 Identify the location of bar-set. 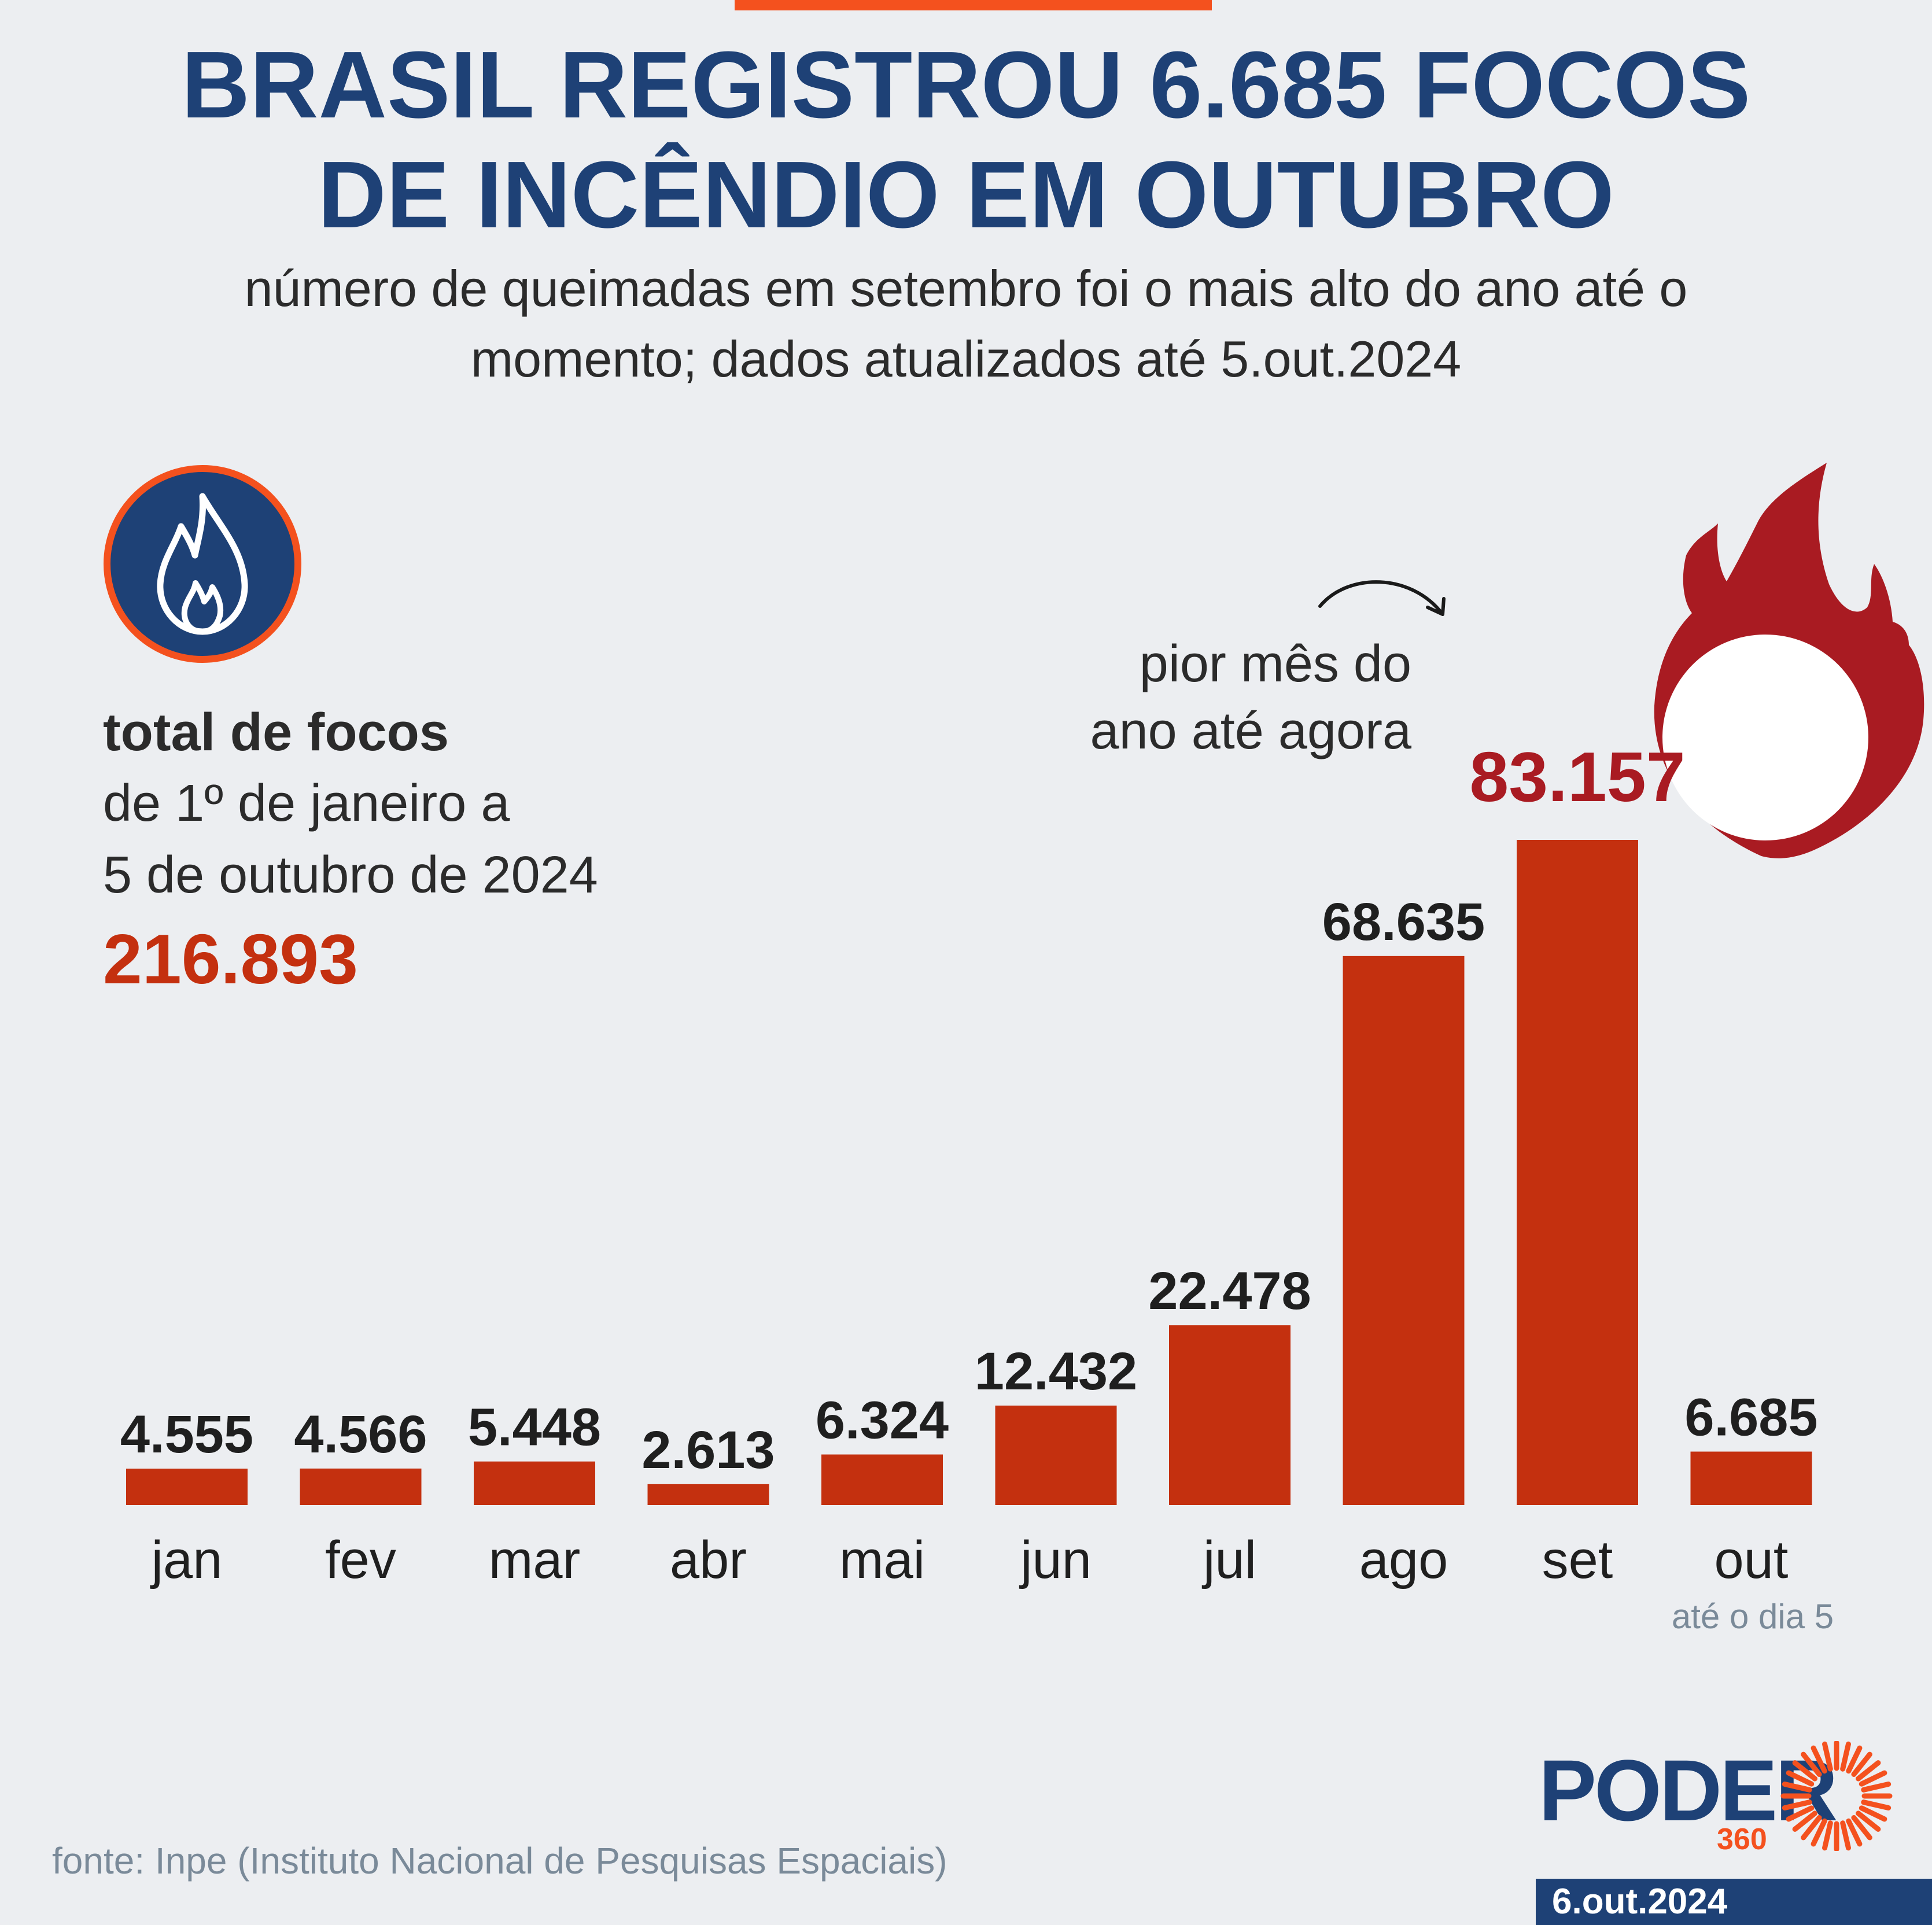
(1577, 1172).